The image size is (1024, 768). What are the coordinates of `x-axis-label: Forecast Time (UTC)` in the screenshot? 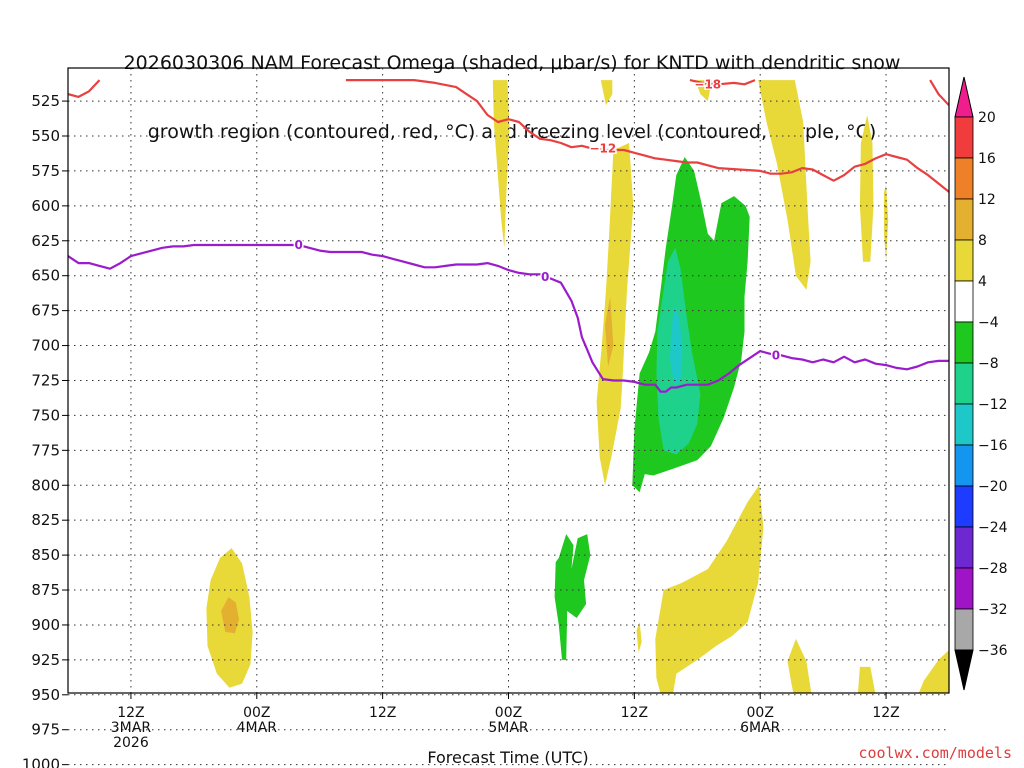 It's located at (507, 757).